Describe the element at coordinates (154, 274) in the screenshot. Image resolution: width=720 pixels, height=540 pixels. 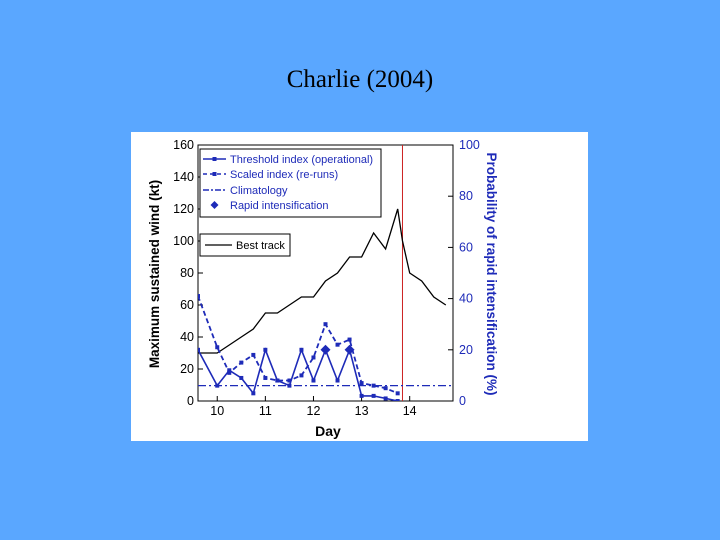
I see `y-axis-left-label: Maximum sustained wind (kt)` at that location.